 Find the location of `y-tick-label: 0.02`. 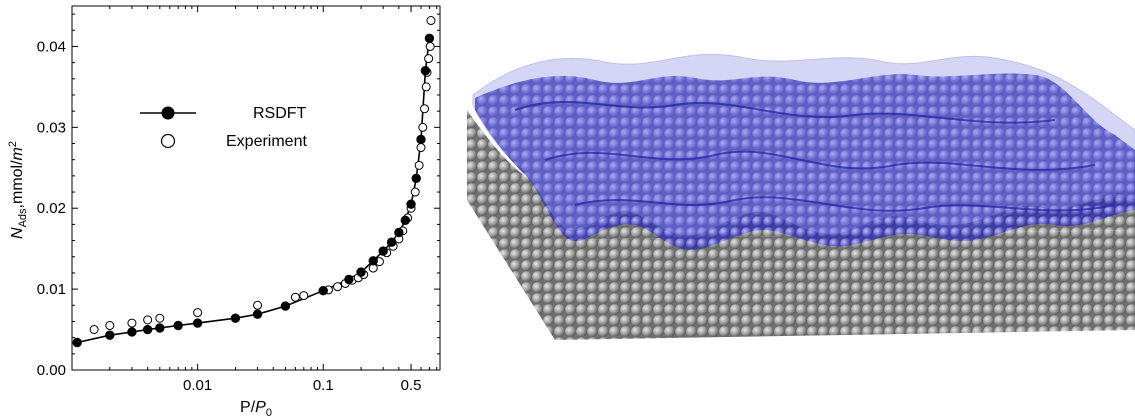

y-tick-label: 0.02 is located at coordinates (51, 208).